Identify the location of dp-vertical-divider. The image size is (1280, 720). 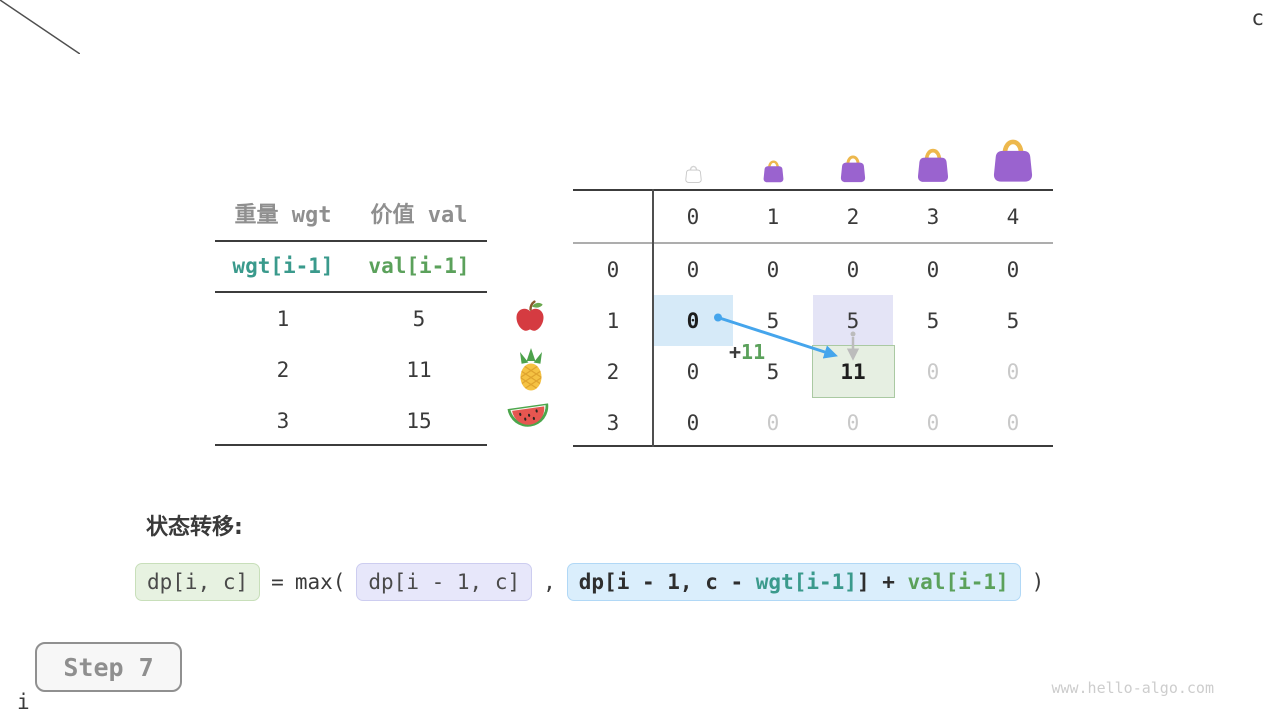
(653, 318).